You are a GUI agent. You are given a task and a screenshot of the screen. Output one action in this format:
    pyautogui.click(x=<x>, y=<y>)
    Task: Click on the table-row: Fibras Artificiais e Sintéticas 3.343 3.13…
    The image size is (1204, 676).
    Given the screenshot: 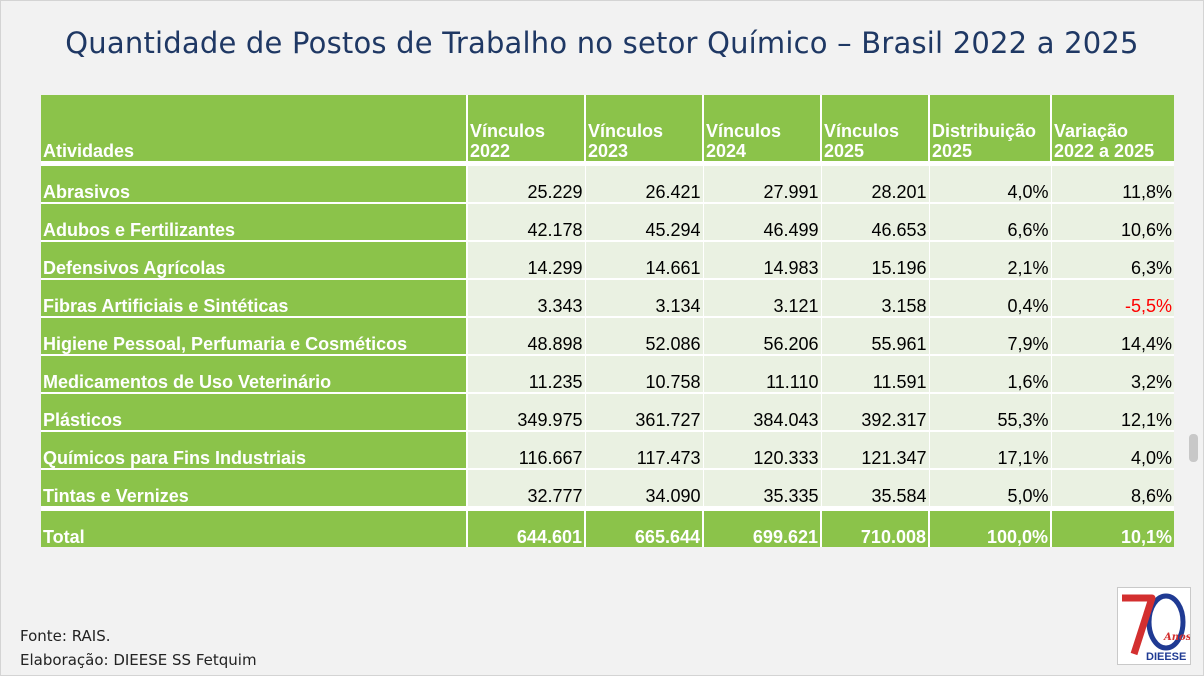 What is the action you would take?
    pyautogui.click(x=607, y=298)
    